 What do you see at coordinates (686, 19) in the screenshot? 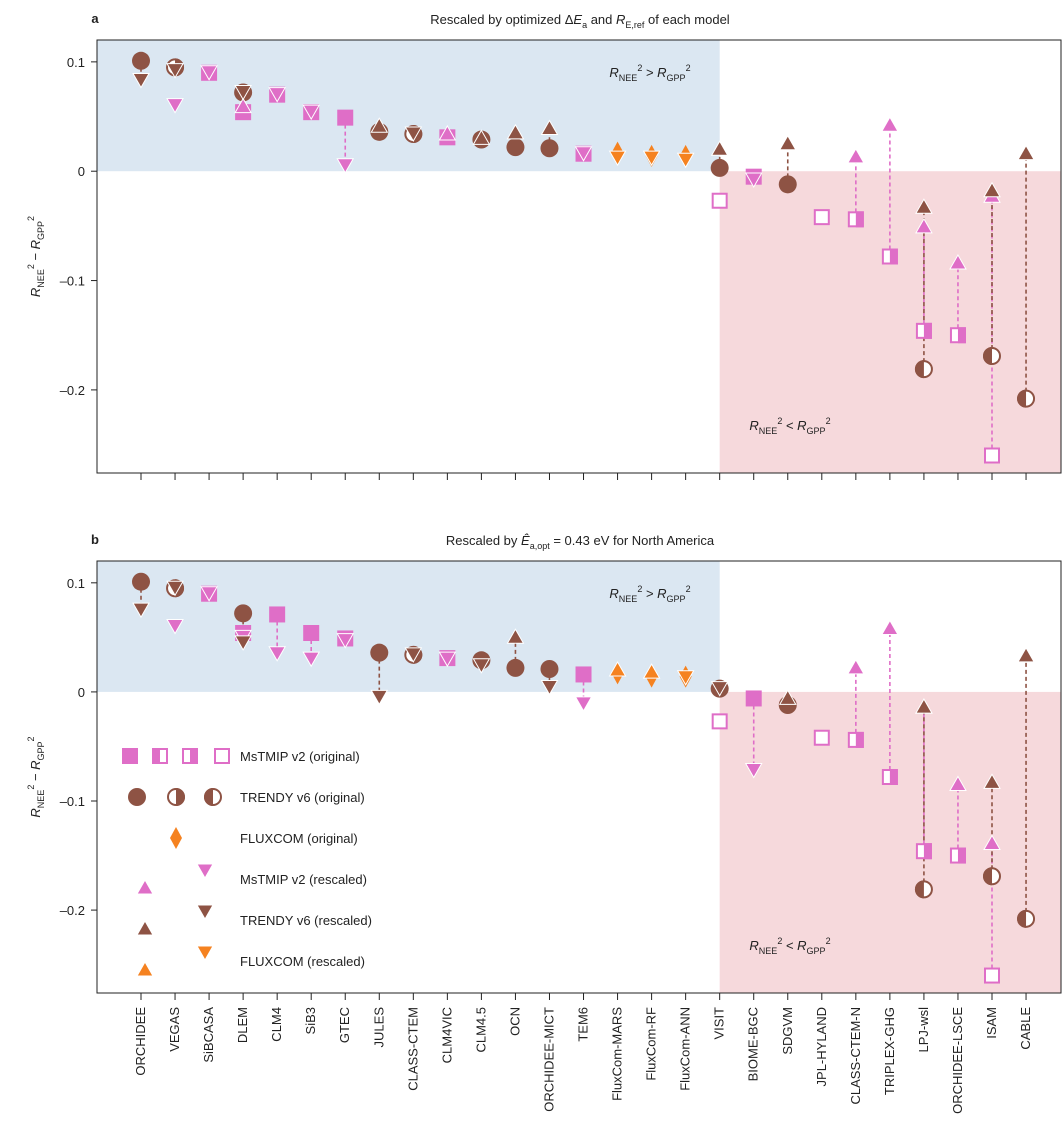
I see `text-part: of each model` at bounding box center [686, 19].